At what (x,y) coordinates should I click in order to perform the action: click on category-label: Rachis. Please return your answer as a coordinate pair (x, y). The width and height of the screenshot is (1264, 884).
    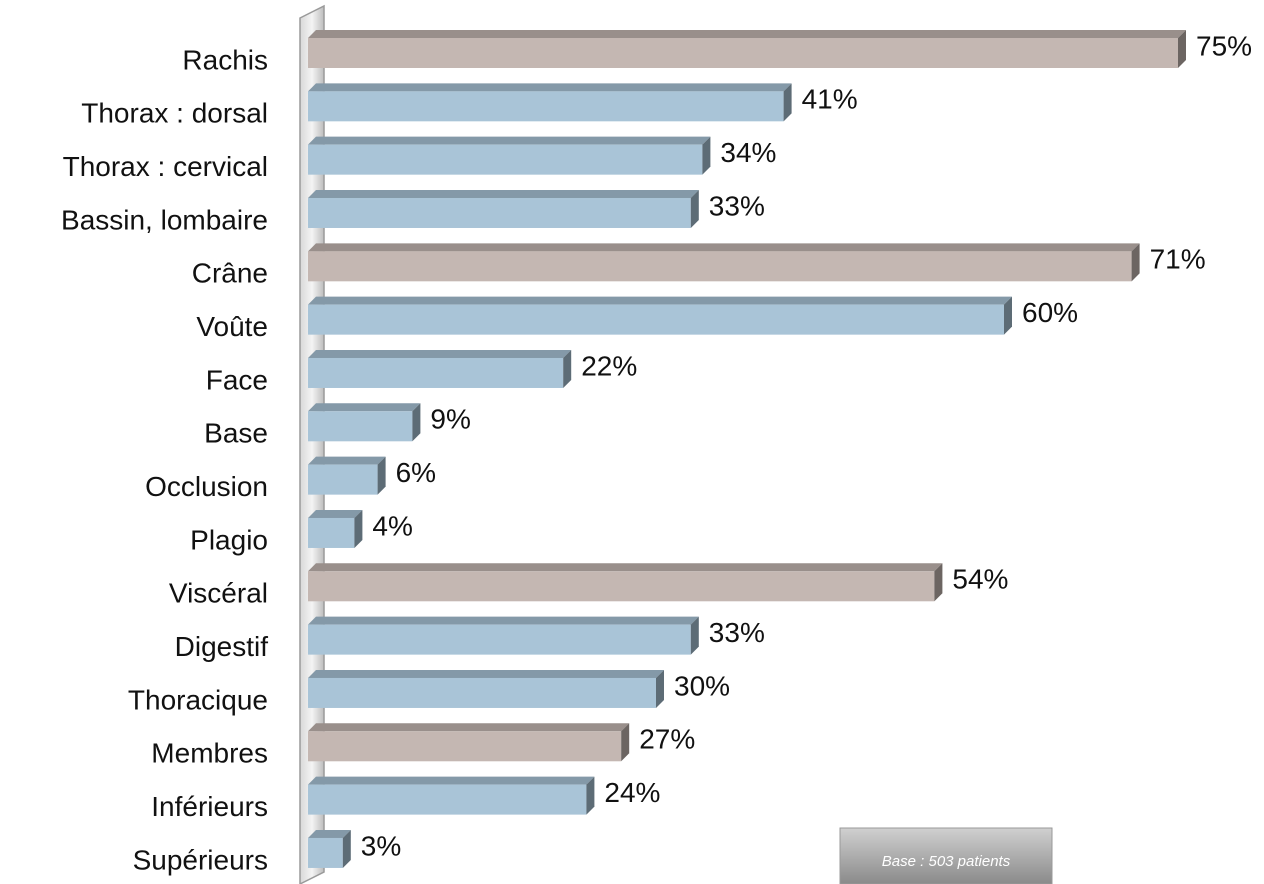
    Looking at the image, I should click on (225, 59).